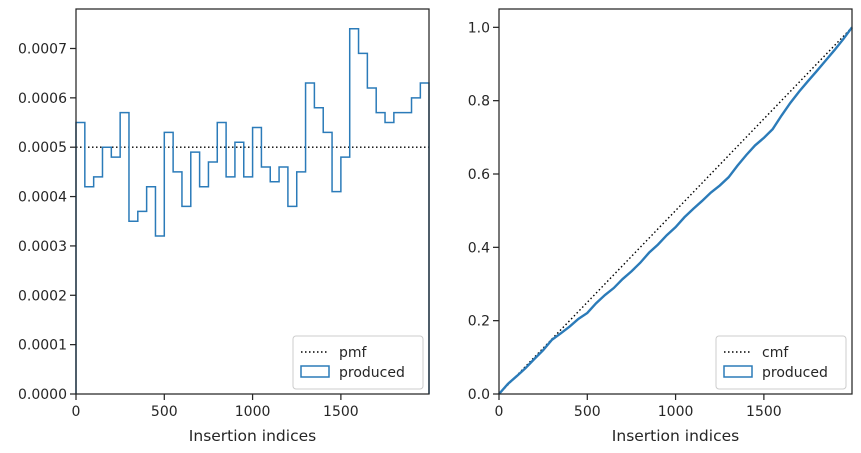 The width and height of the screenshot is (861, 453). I want to click on cmf-x-tick-label: 0, so click(499, 412).